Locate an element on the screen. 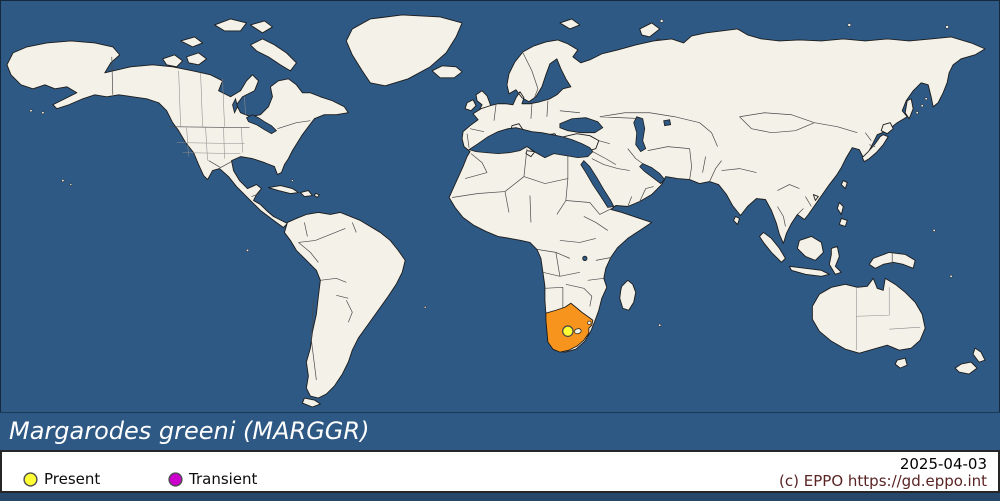  bottom-strip is located at coordinates (500, 497).